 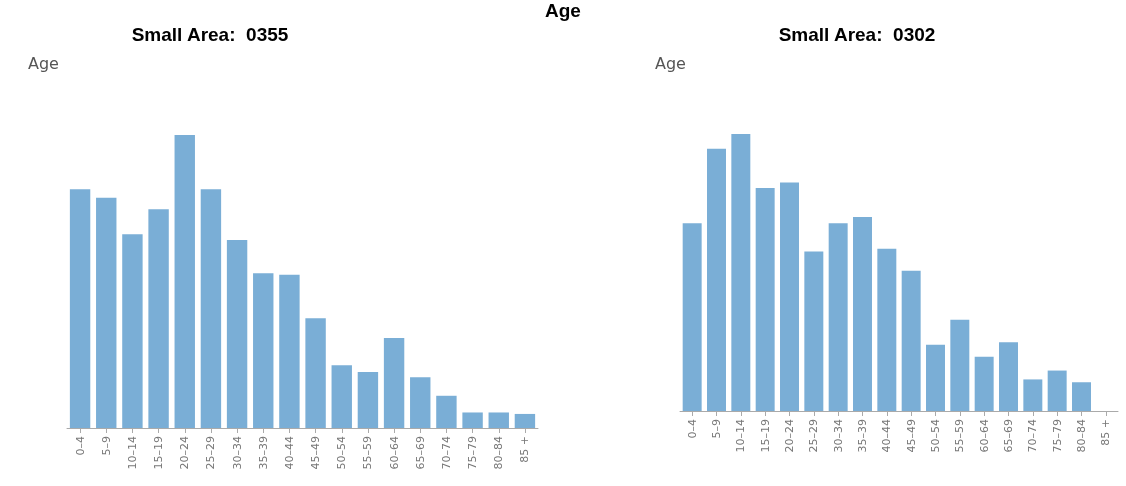 What do you see at coordinates (857, 34) in the screenshot?
I see `chart-title: Small Area: 0302` at bounding box center [857, 34].